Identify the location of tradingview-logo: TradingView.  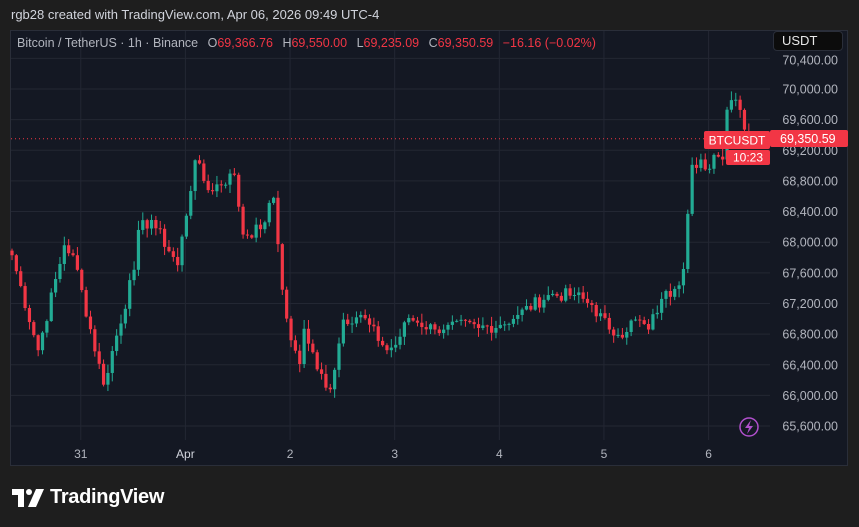
(88, 497).